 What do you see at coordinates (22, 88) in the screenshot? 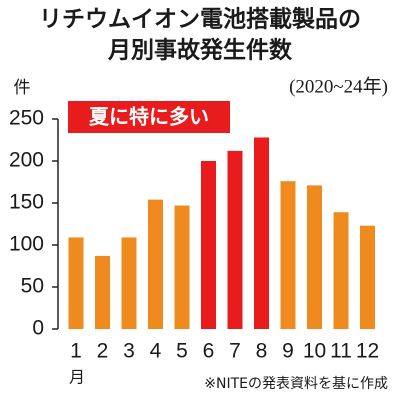
I see `y-axis-label: 件` at bounding box center [22, 88].